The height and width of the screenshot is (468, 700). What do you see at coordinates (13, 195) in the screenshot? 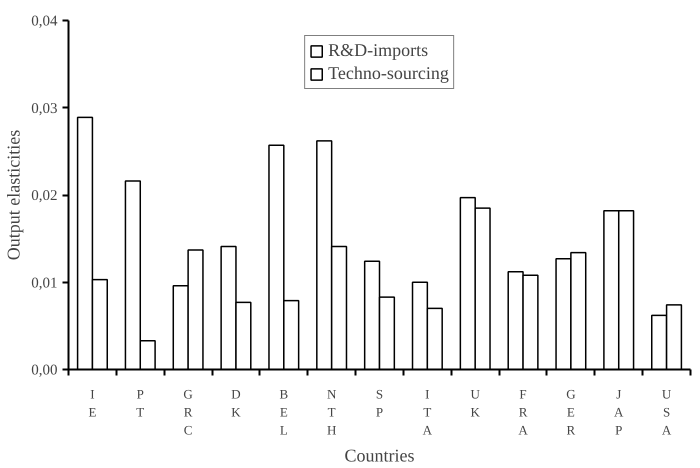
I see `y-axis-title: Output elasticities` at bounding box center [13, 195].